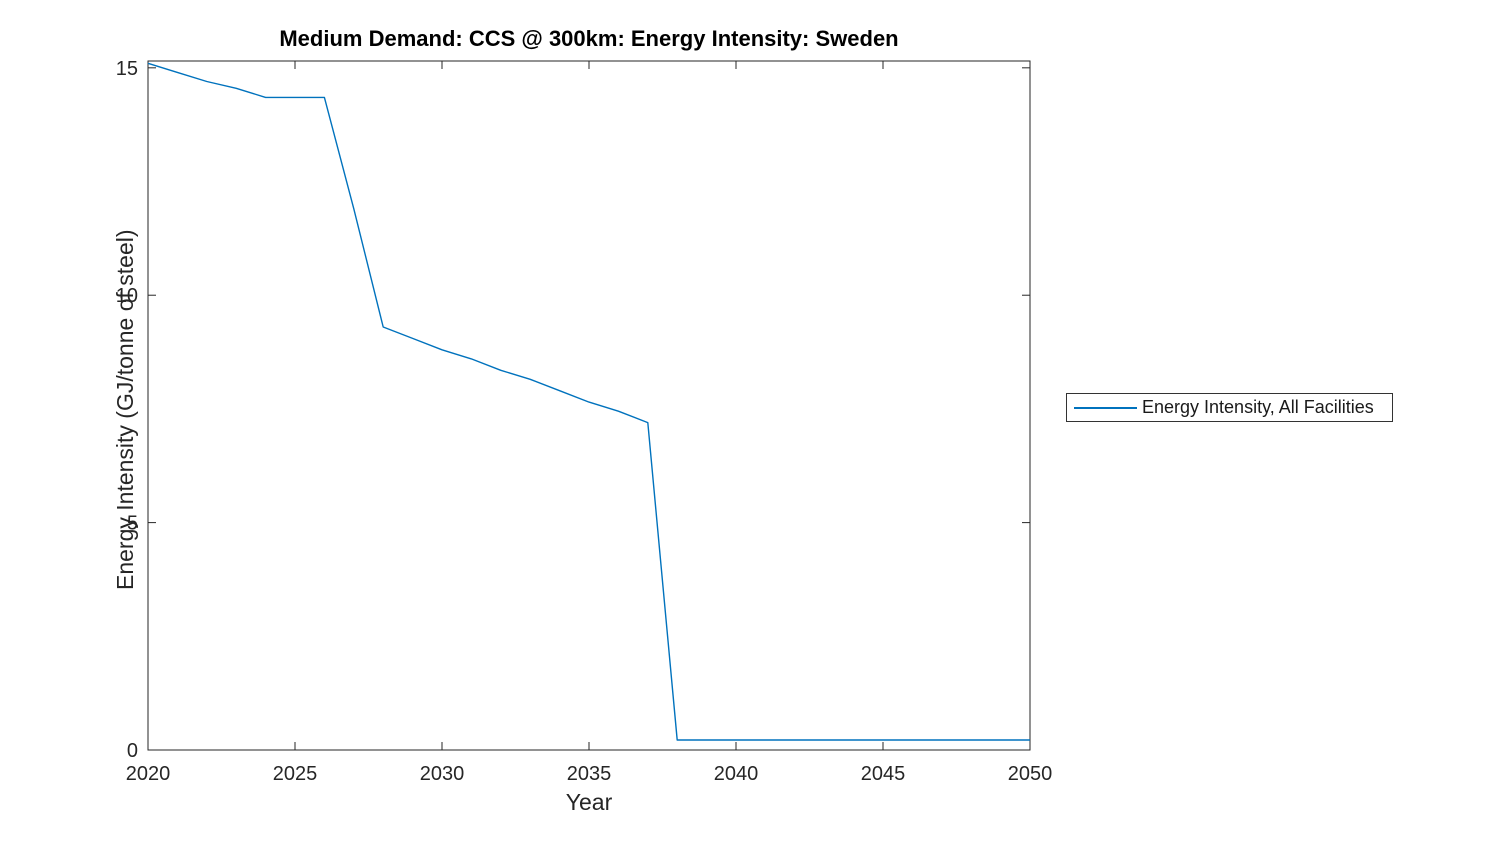  What do you see at coordinates (1258, 407) in the screenshot?
I see `legend-entry-label: Energy Intensity, All Facilities` at bounding box center [1258, 407].